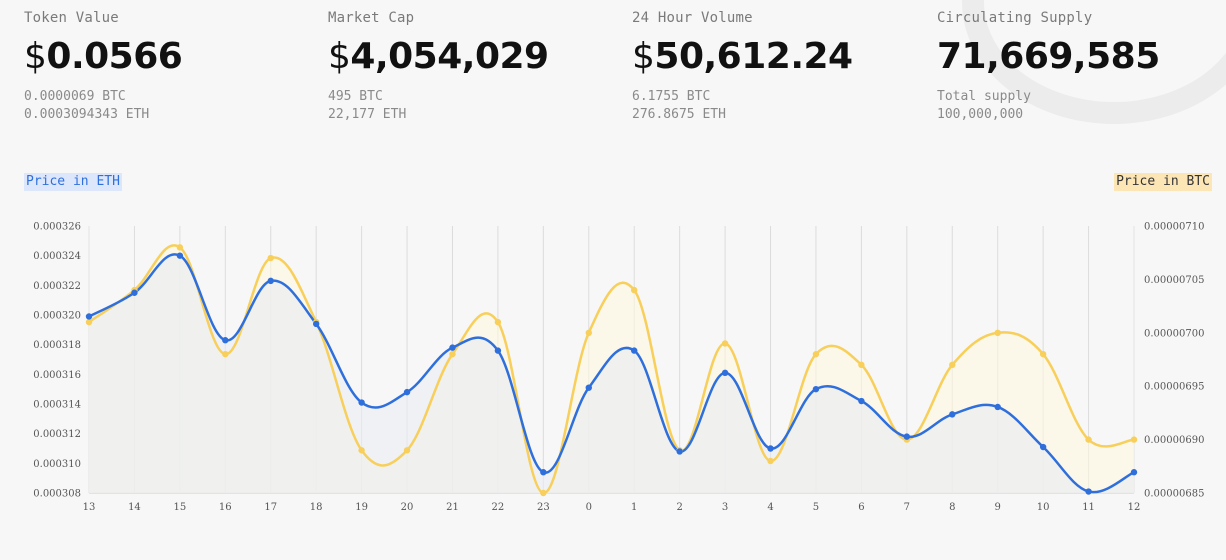 The image size is (1226, 560). Describe the element at coordinates (57, 345) in the screenshot. I see `y-left-tick-label: 0.000318` at that location.